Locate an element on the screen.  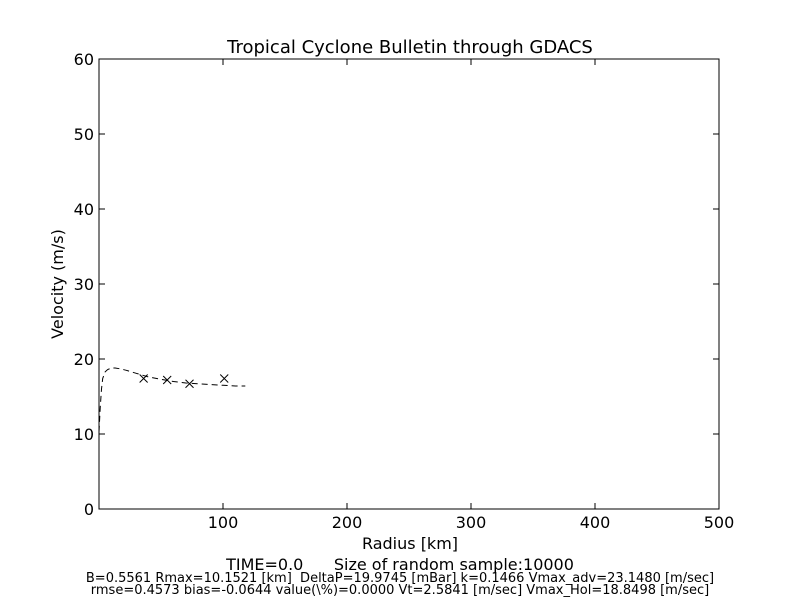
x-tick-label: 300 is located at coordinates (471, 522).